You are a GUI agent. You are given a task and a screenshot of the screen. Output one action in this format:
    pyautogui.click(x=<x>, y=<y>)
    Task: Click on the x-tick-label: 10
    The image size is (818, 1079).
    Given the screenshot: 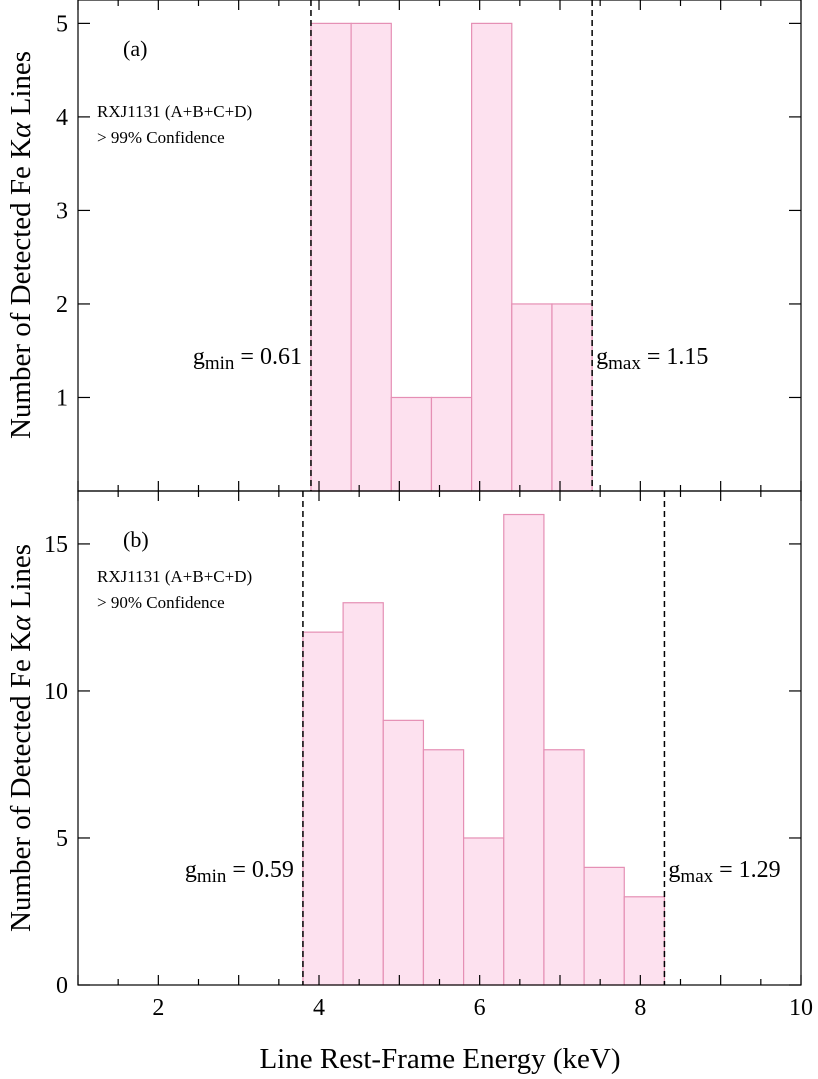 What is the action you would take?
    pyautogui.click(x=801, y=1008)
    